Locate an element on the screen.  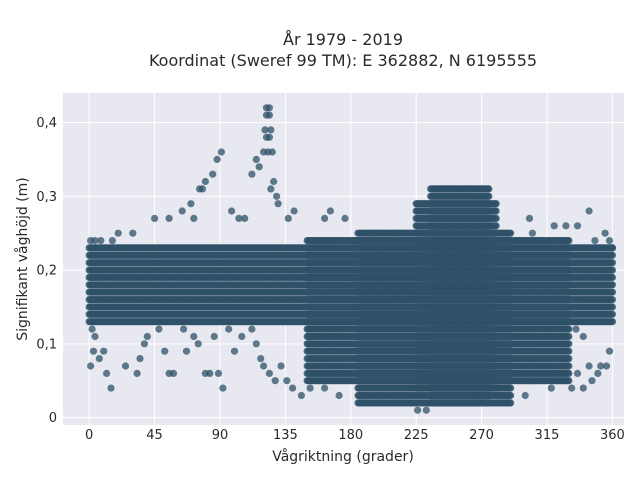
chart-title-line-1: År 1979 - 2019 is located at coordinates (343, 39).